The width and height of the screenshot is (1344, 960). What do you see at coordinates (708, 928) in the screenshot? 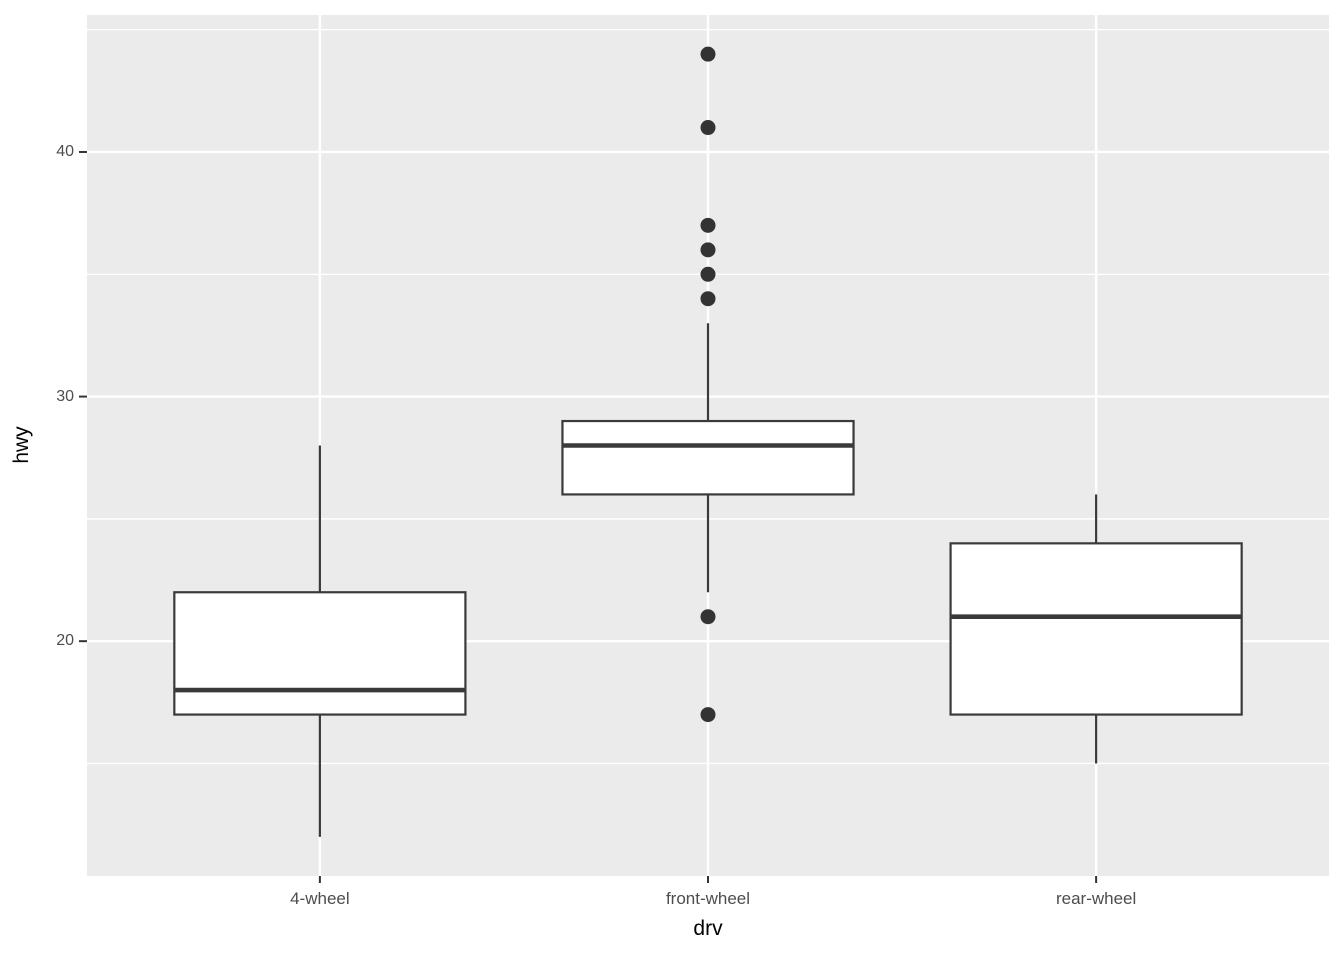
I see `x-axis-title: drv` at bounding box center [708, 928].